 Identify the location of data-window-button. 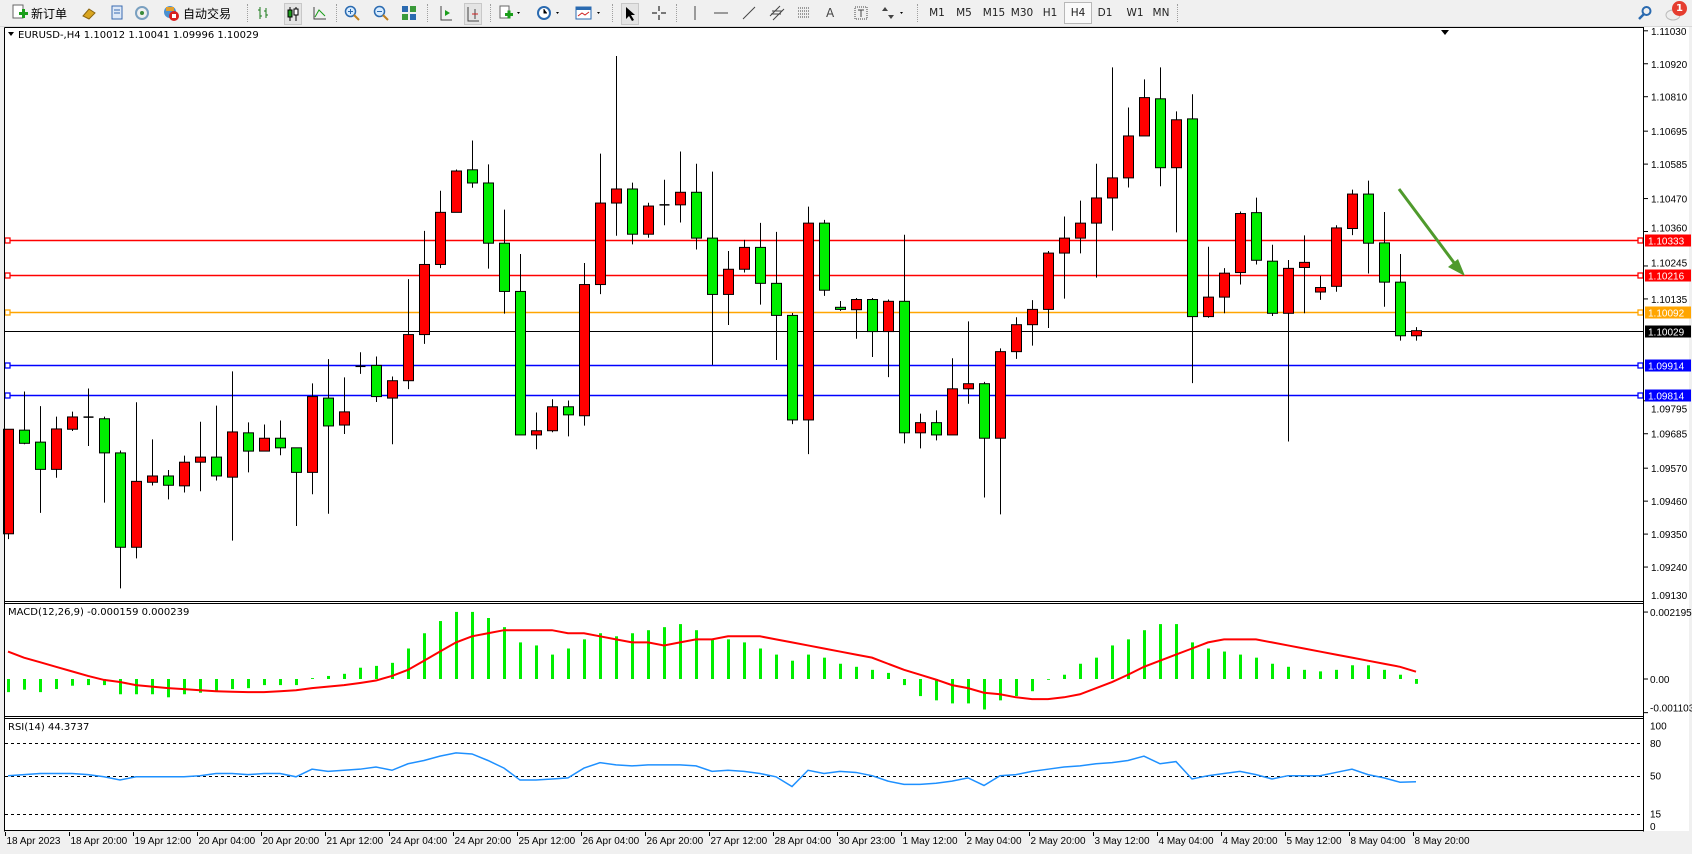
(117, 13).